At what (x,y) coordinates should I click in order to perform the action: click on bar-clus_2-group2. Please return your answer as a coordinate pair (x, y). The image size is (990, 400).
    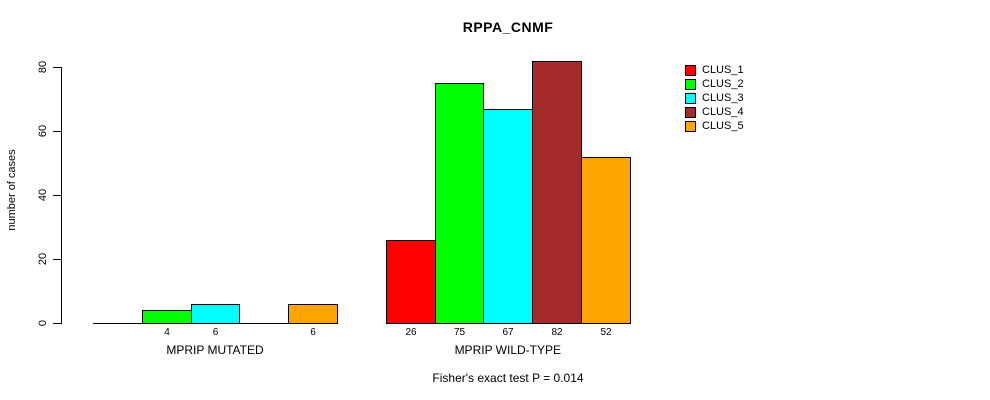
    Looking at the image, I should click on (459, 203).